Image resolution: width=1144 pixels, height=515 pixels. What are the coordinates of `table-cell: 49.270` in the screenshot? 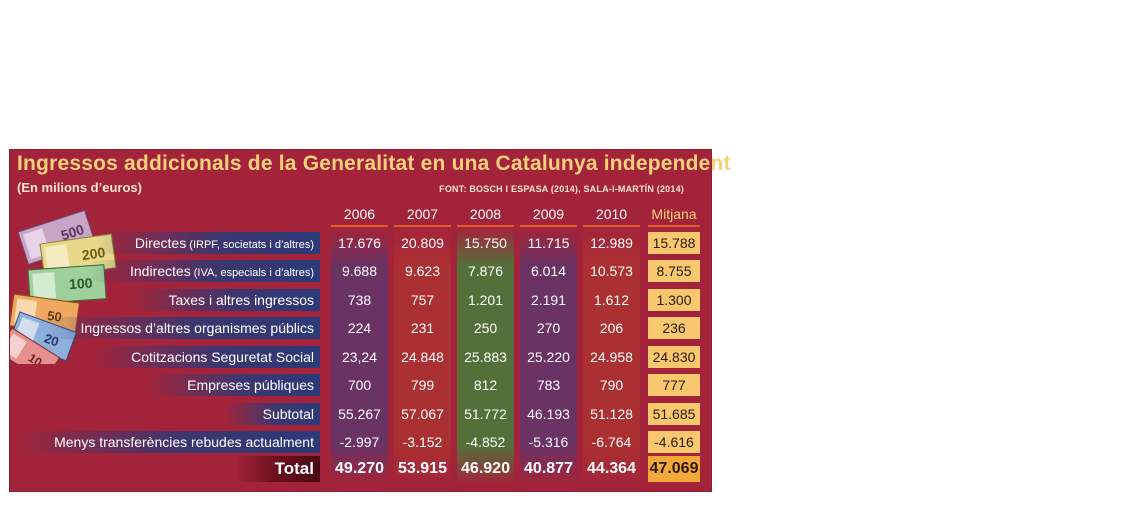 It's located at (359, 468).